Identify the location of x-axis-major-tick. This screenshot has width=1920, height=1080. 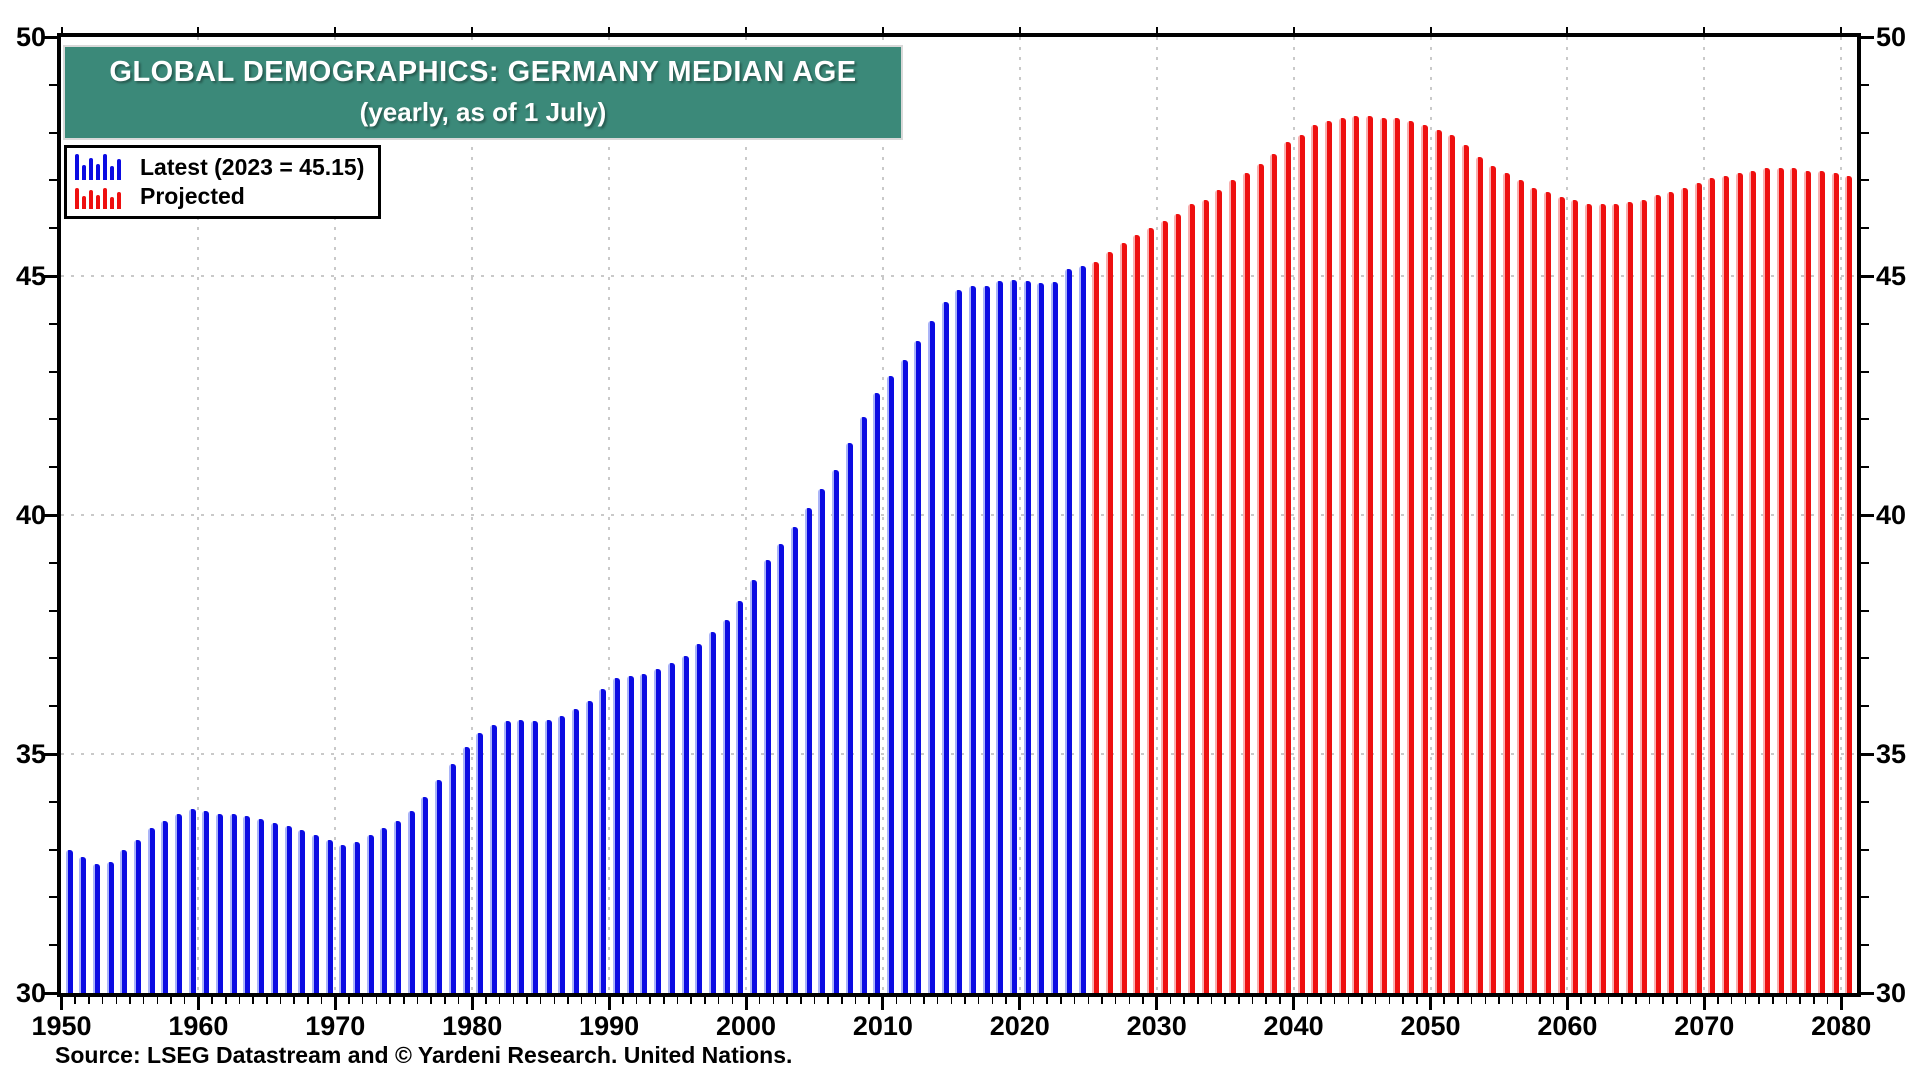
(609, 1003).